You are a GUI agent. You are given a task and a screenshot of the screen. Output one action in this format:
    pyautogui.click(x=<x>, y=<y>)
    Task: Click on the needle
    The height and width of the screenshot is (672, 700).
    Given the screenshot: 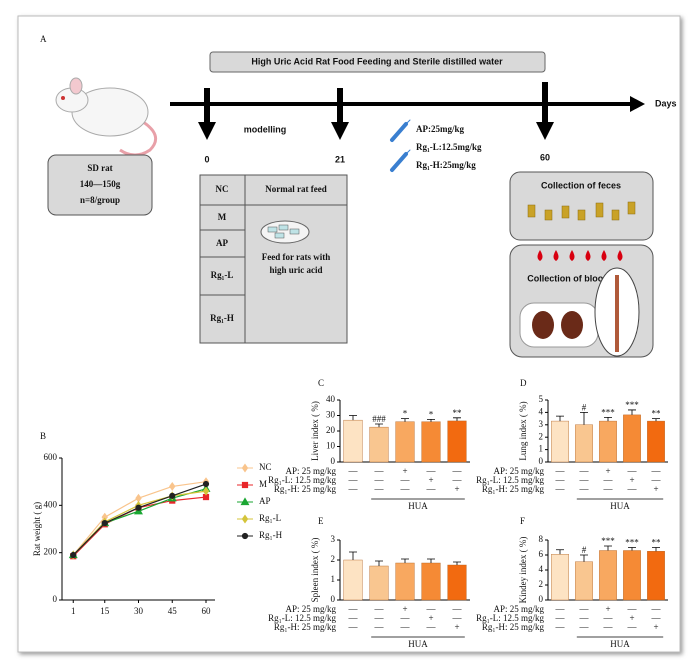 What is the action you would take?
    pyautogui.click(x=408, y=152)
    